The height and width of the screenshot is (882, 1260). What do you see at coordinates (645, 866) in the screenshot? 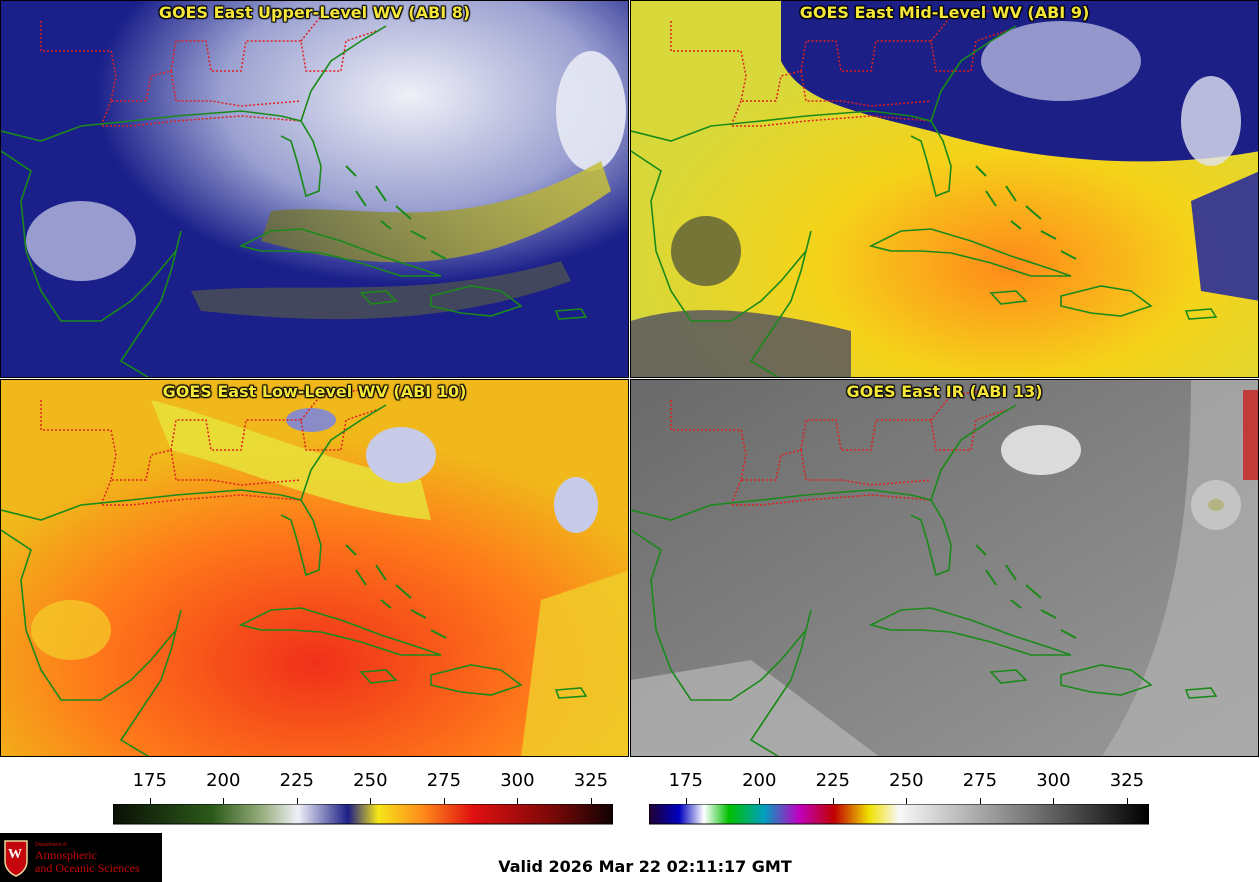
I see `valid-time: Valid 2026 Mar 22 02:11:17 GMT` at bounding box center [645, 866].